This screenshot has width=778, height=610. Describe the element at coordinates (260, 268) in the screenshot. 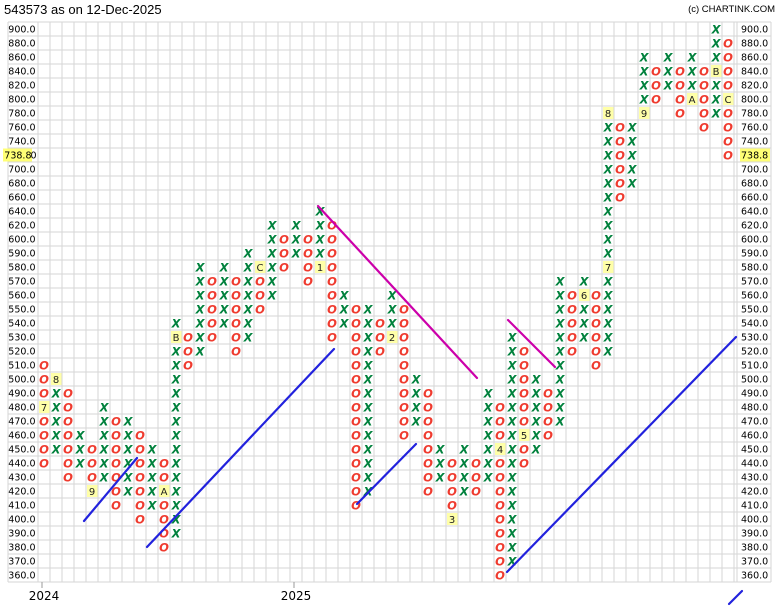

I see `month-marker: C` at that location.